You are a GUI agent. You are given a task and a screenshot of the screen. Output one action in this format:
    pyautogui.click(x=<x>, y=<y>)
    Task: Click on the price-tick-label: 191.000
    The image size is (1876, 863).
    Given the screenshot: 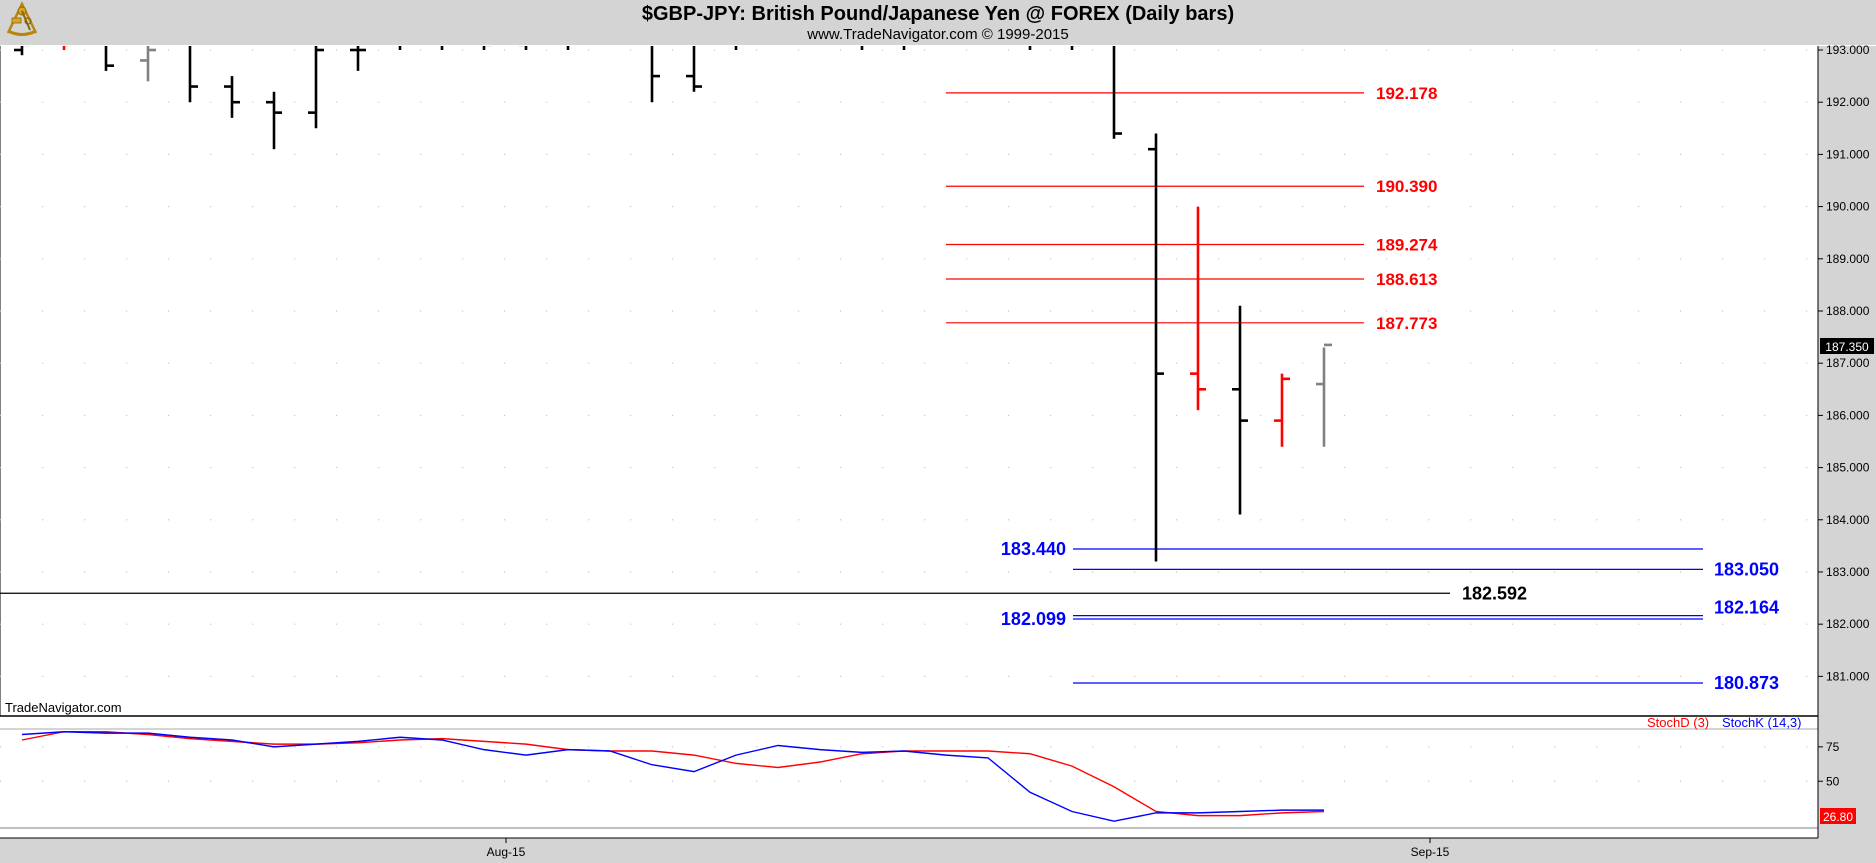 What is the action you would take?
    pyautogui.click(x=1848, y=154)
    